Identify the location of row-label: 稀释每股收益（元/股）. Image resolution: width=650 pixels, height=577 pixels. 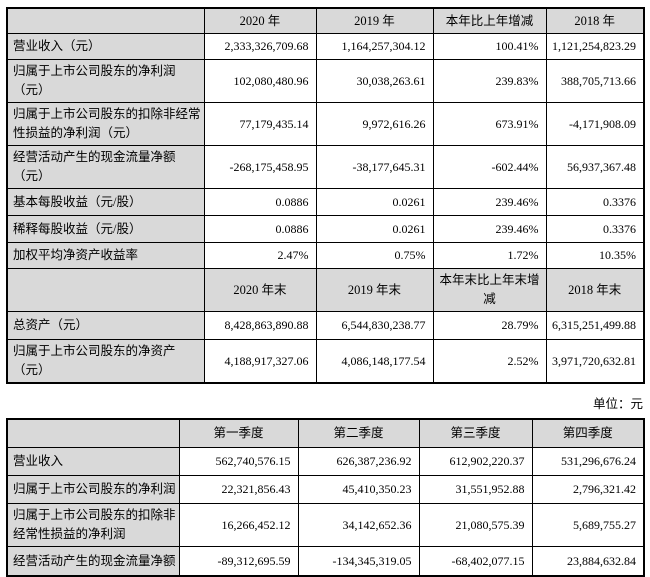
(105, 229).